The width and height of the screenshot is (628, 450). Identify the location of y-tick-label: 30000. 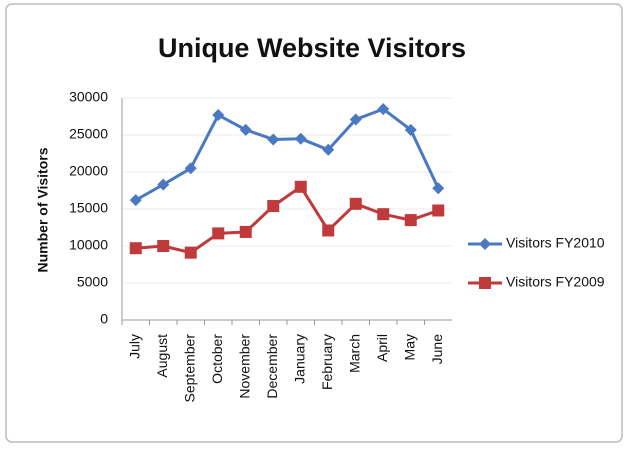
(88, 97).